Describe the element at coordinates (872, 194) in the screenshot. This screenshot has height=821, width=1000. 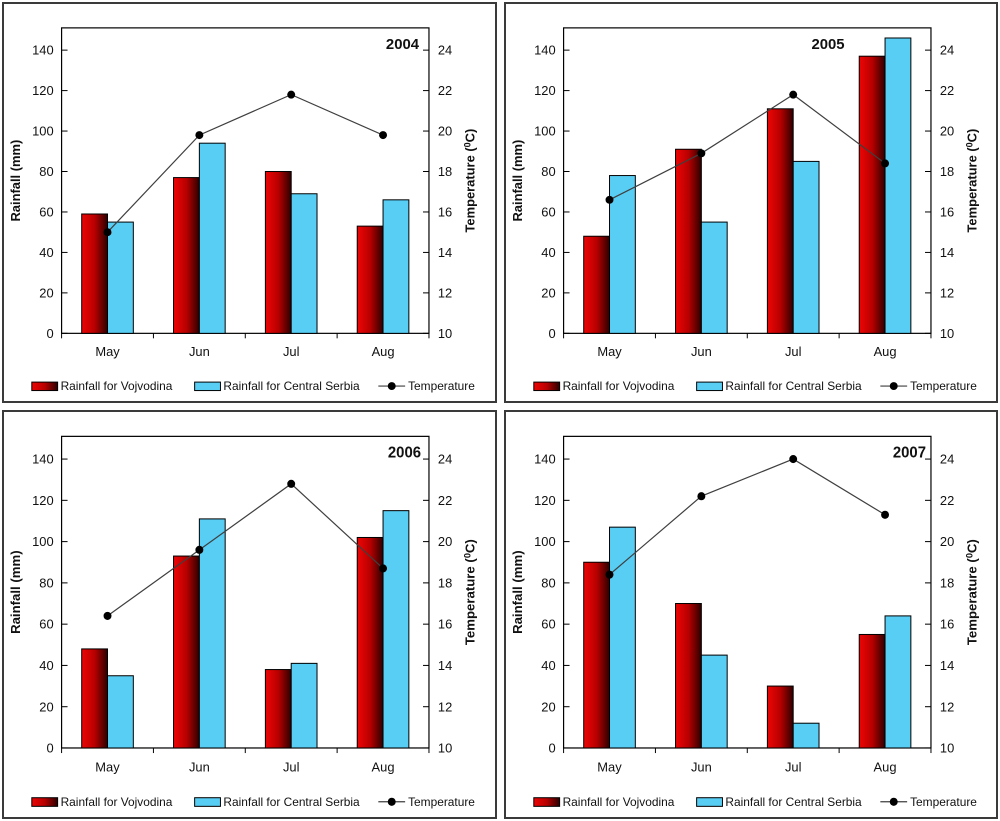
I see `bar-vojvodina-aug` at that location.